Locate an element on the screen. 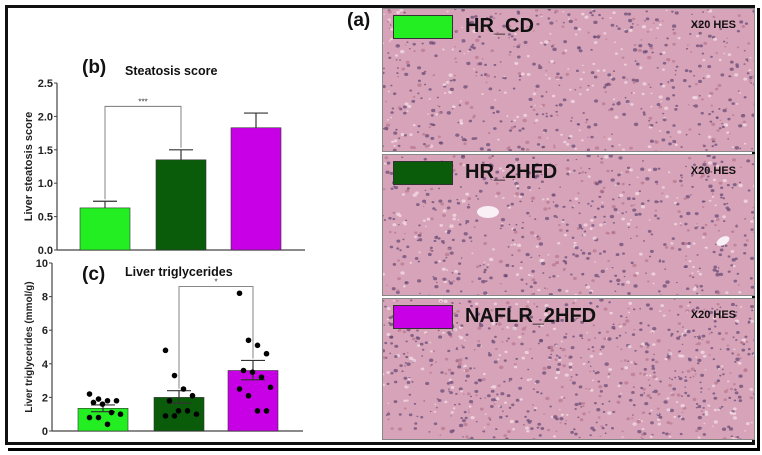 This screenshot has height=455, width=762. legend-swatch-naflr-2hfd is located at coordinates (423, 317).